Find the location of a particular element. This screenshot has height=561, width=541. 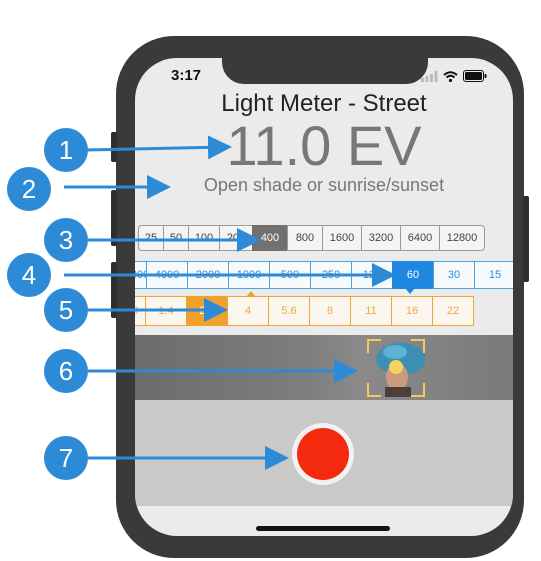

iso-option: 25 is located at coordinates (151, 238).